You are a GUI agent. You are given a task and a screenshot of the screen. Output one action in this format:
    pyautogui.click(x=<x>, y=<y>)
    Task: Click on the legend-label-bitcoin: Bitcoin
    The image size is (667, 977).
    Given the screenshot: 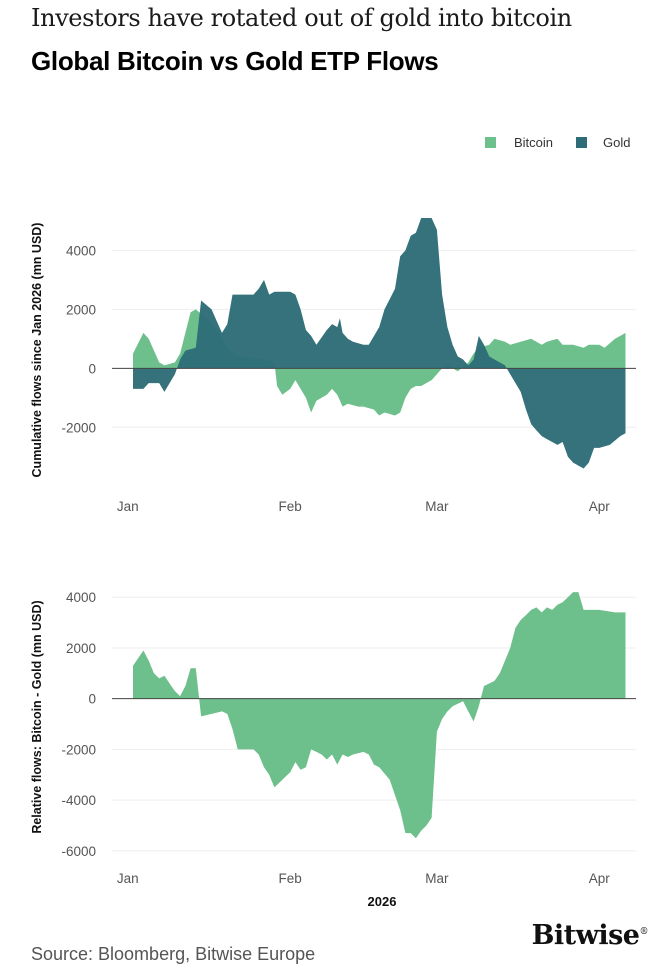 What is the action you would take?
    pyautogui.click(x=533, y=142)
    